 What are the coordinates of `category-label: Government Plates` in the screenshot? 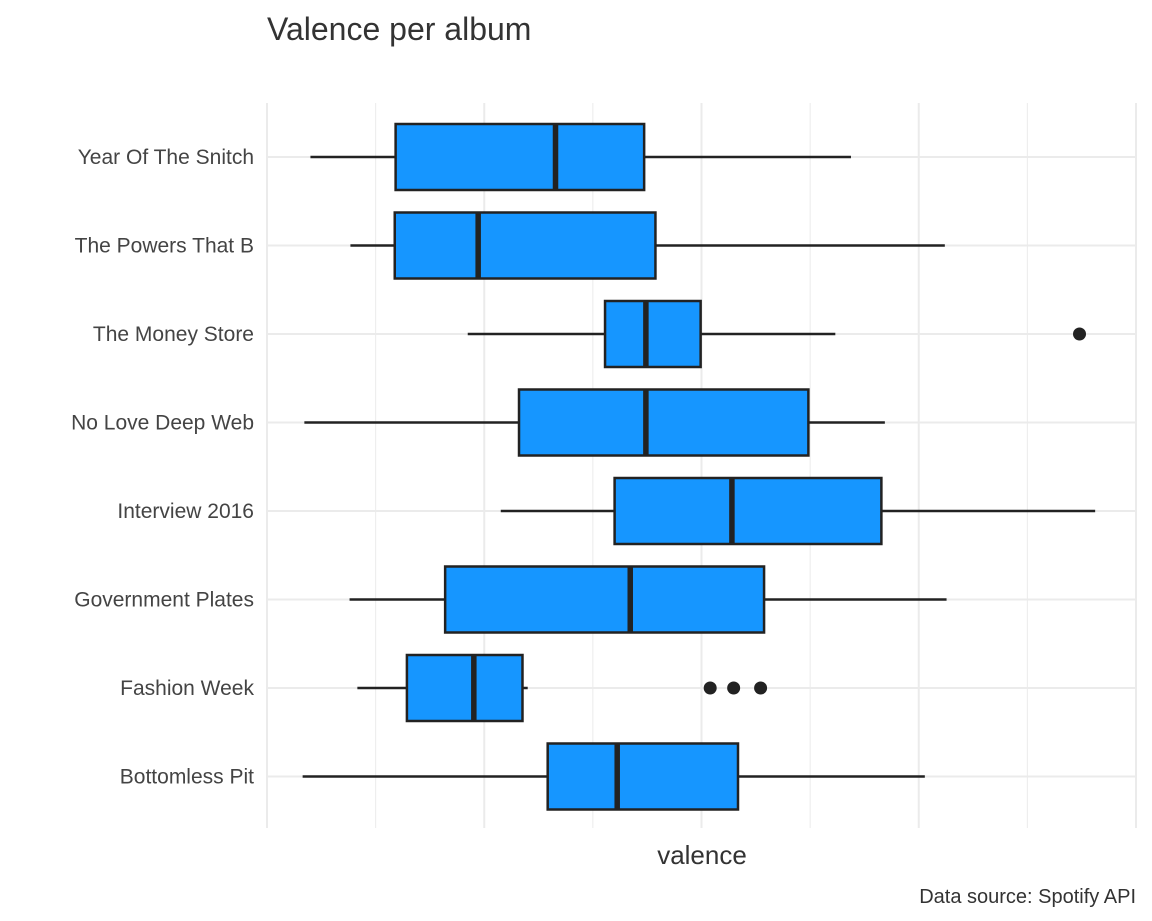 It's located at (164, 600).